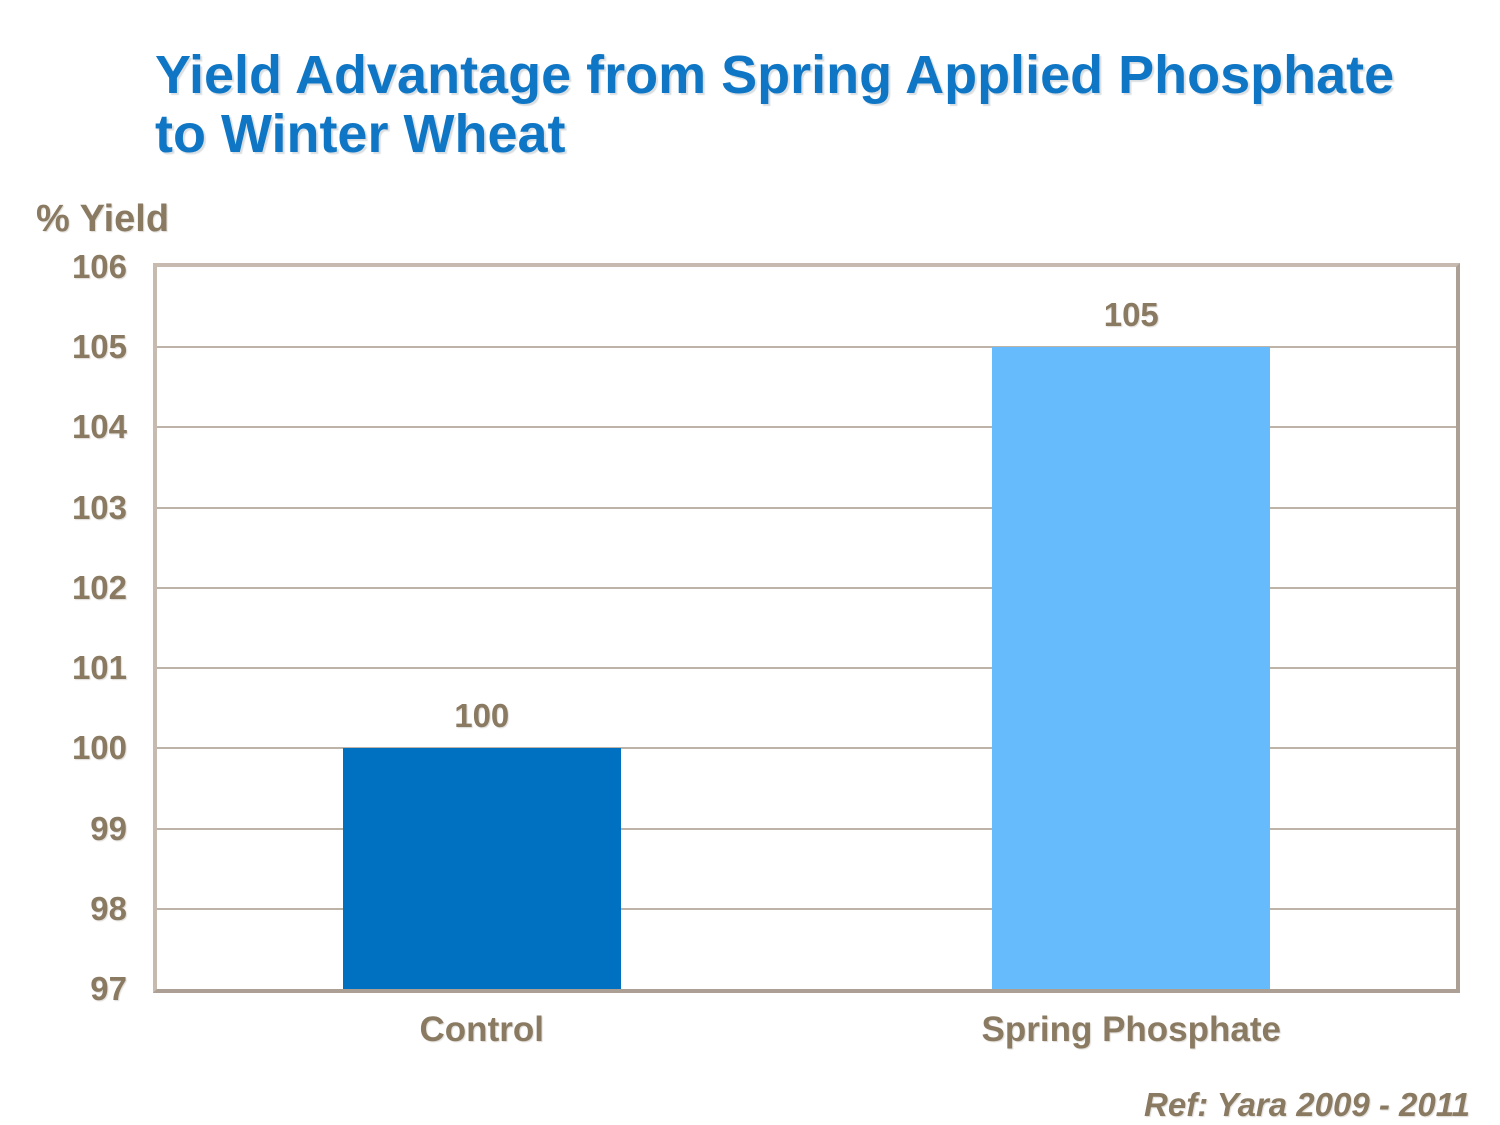 This screenshot has height=1125, width=1500. I want to click on value-label-spring-phosphate: 105, so click(1131, 315).